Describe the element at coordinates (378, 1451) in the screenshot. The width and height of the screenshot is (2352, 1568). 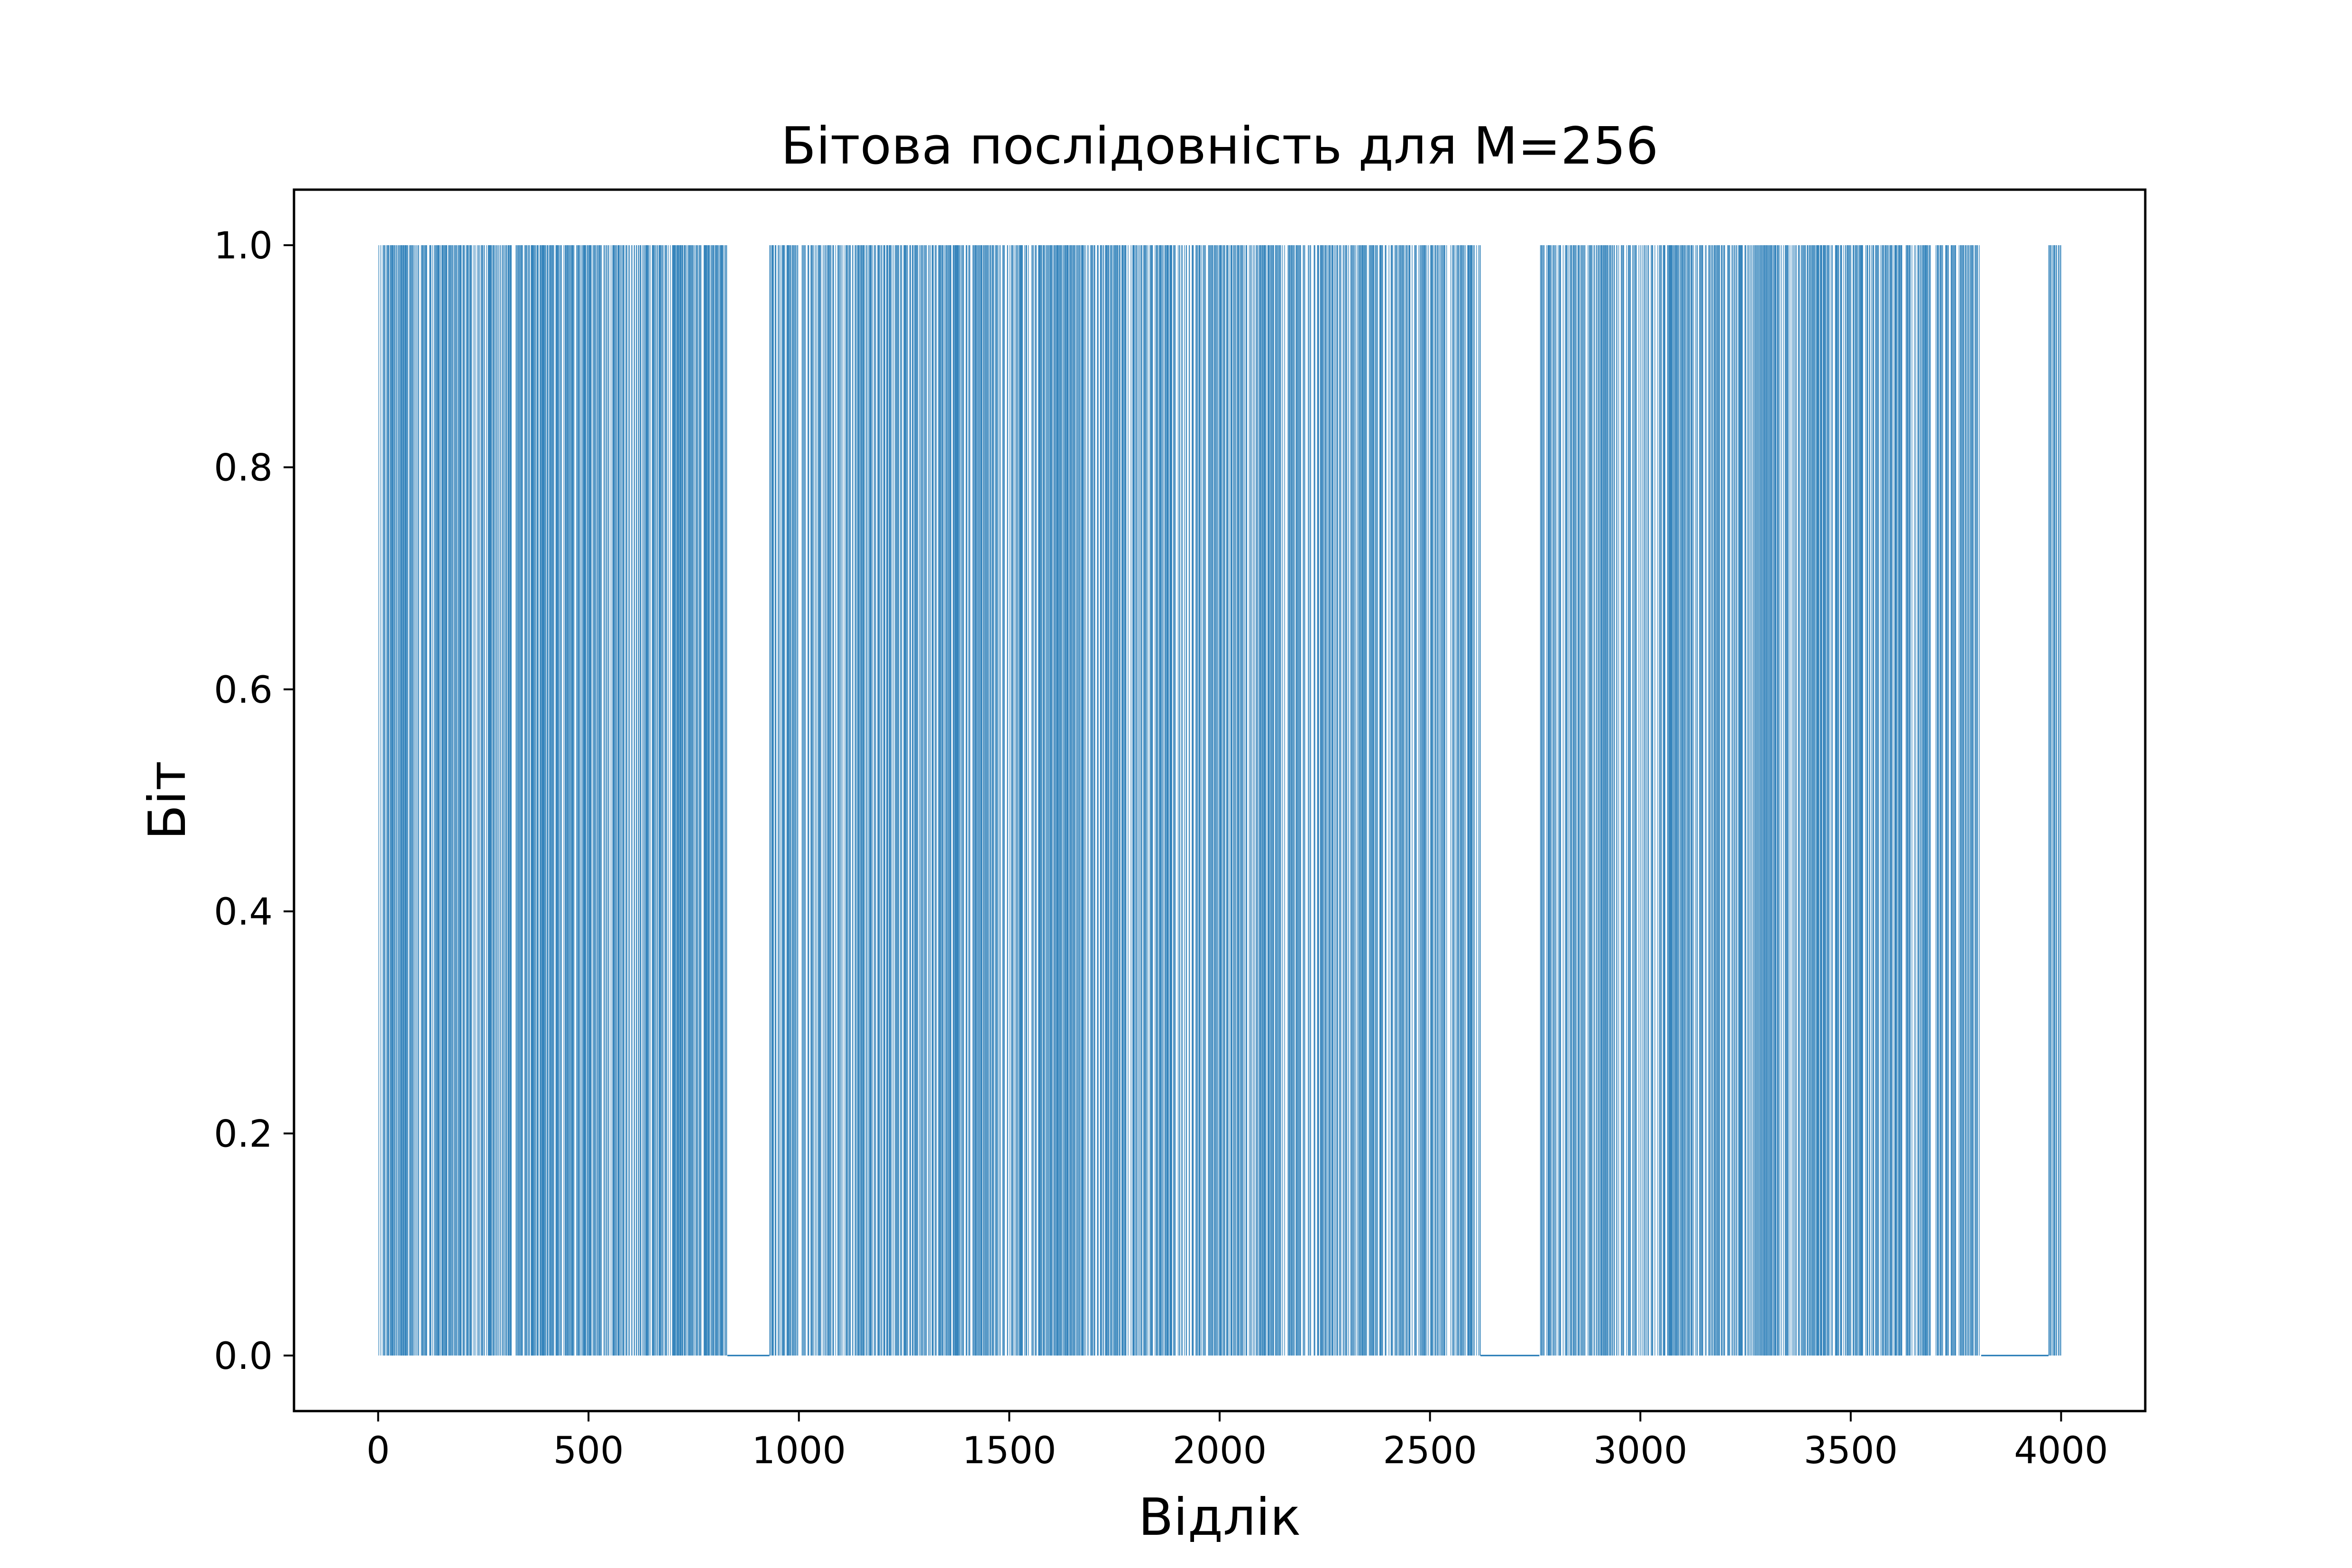
I see `x-tick-label: 0` at that location.